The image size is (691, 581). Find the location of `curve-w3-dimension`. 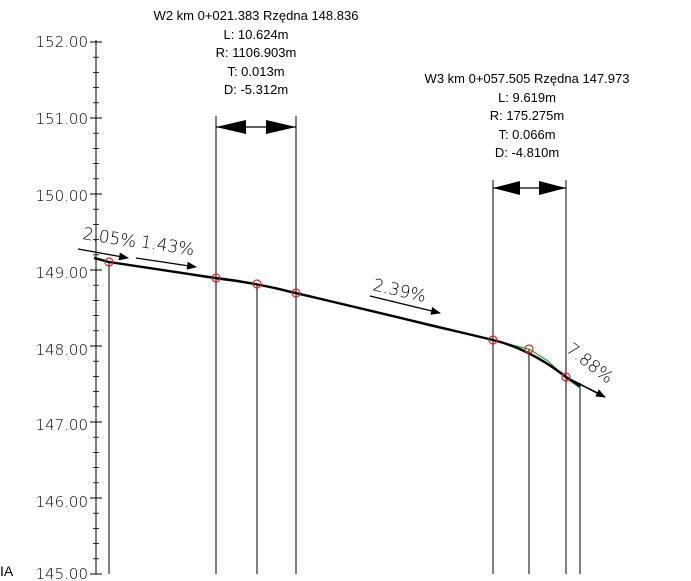

curve-w3-dimension is located at coordinates (529, 188).